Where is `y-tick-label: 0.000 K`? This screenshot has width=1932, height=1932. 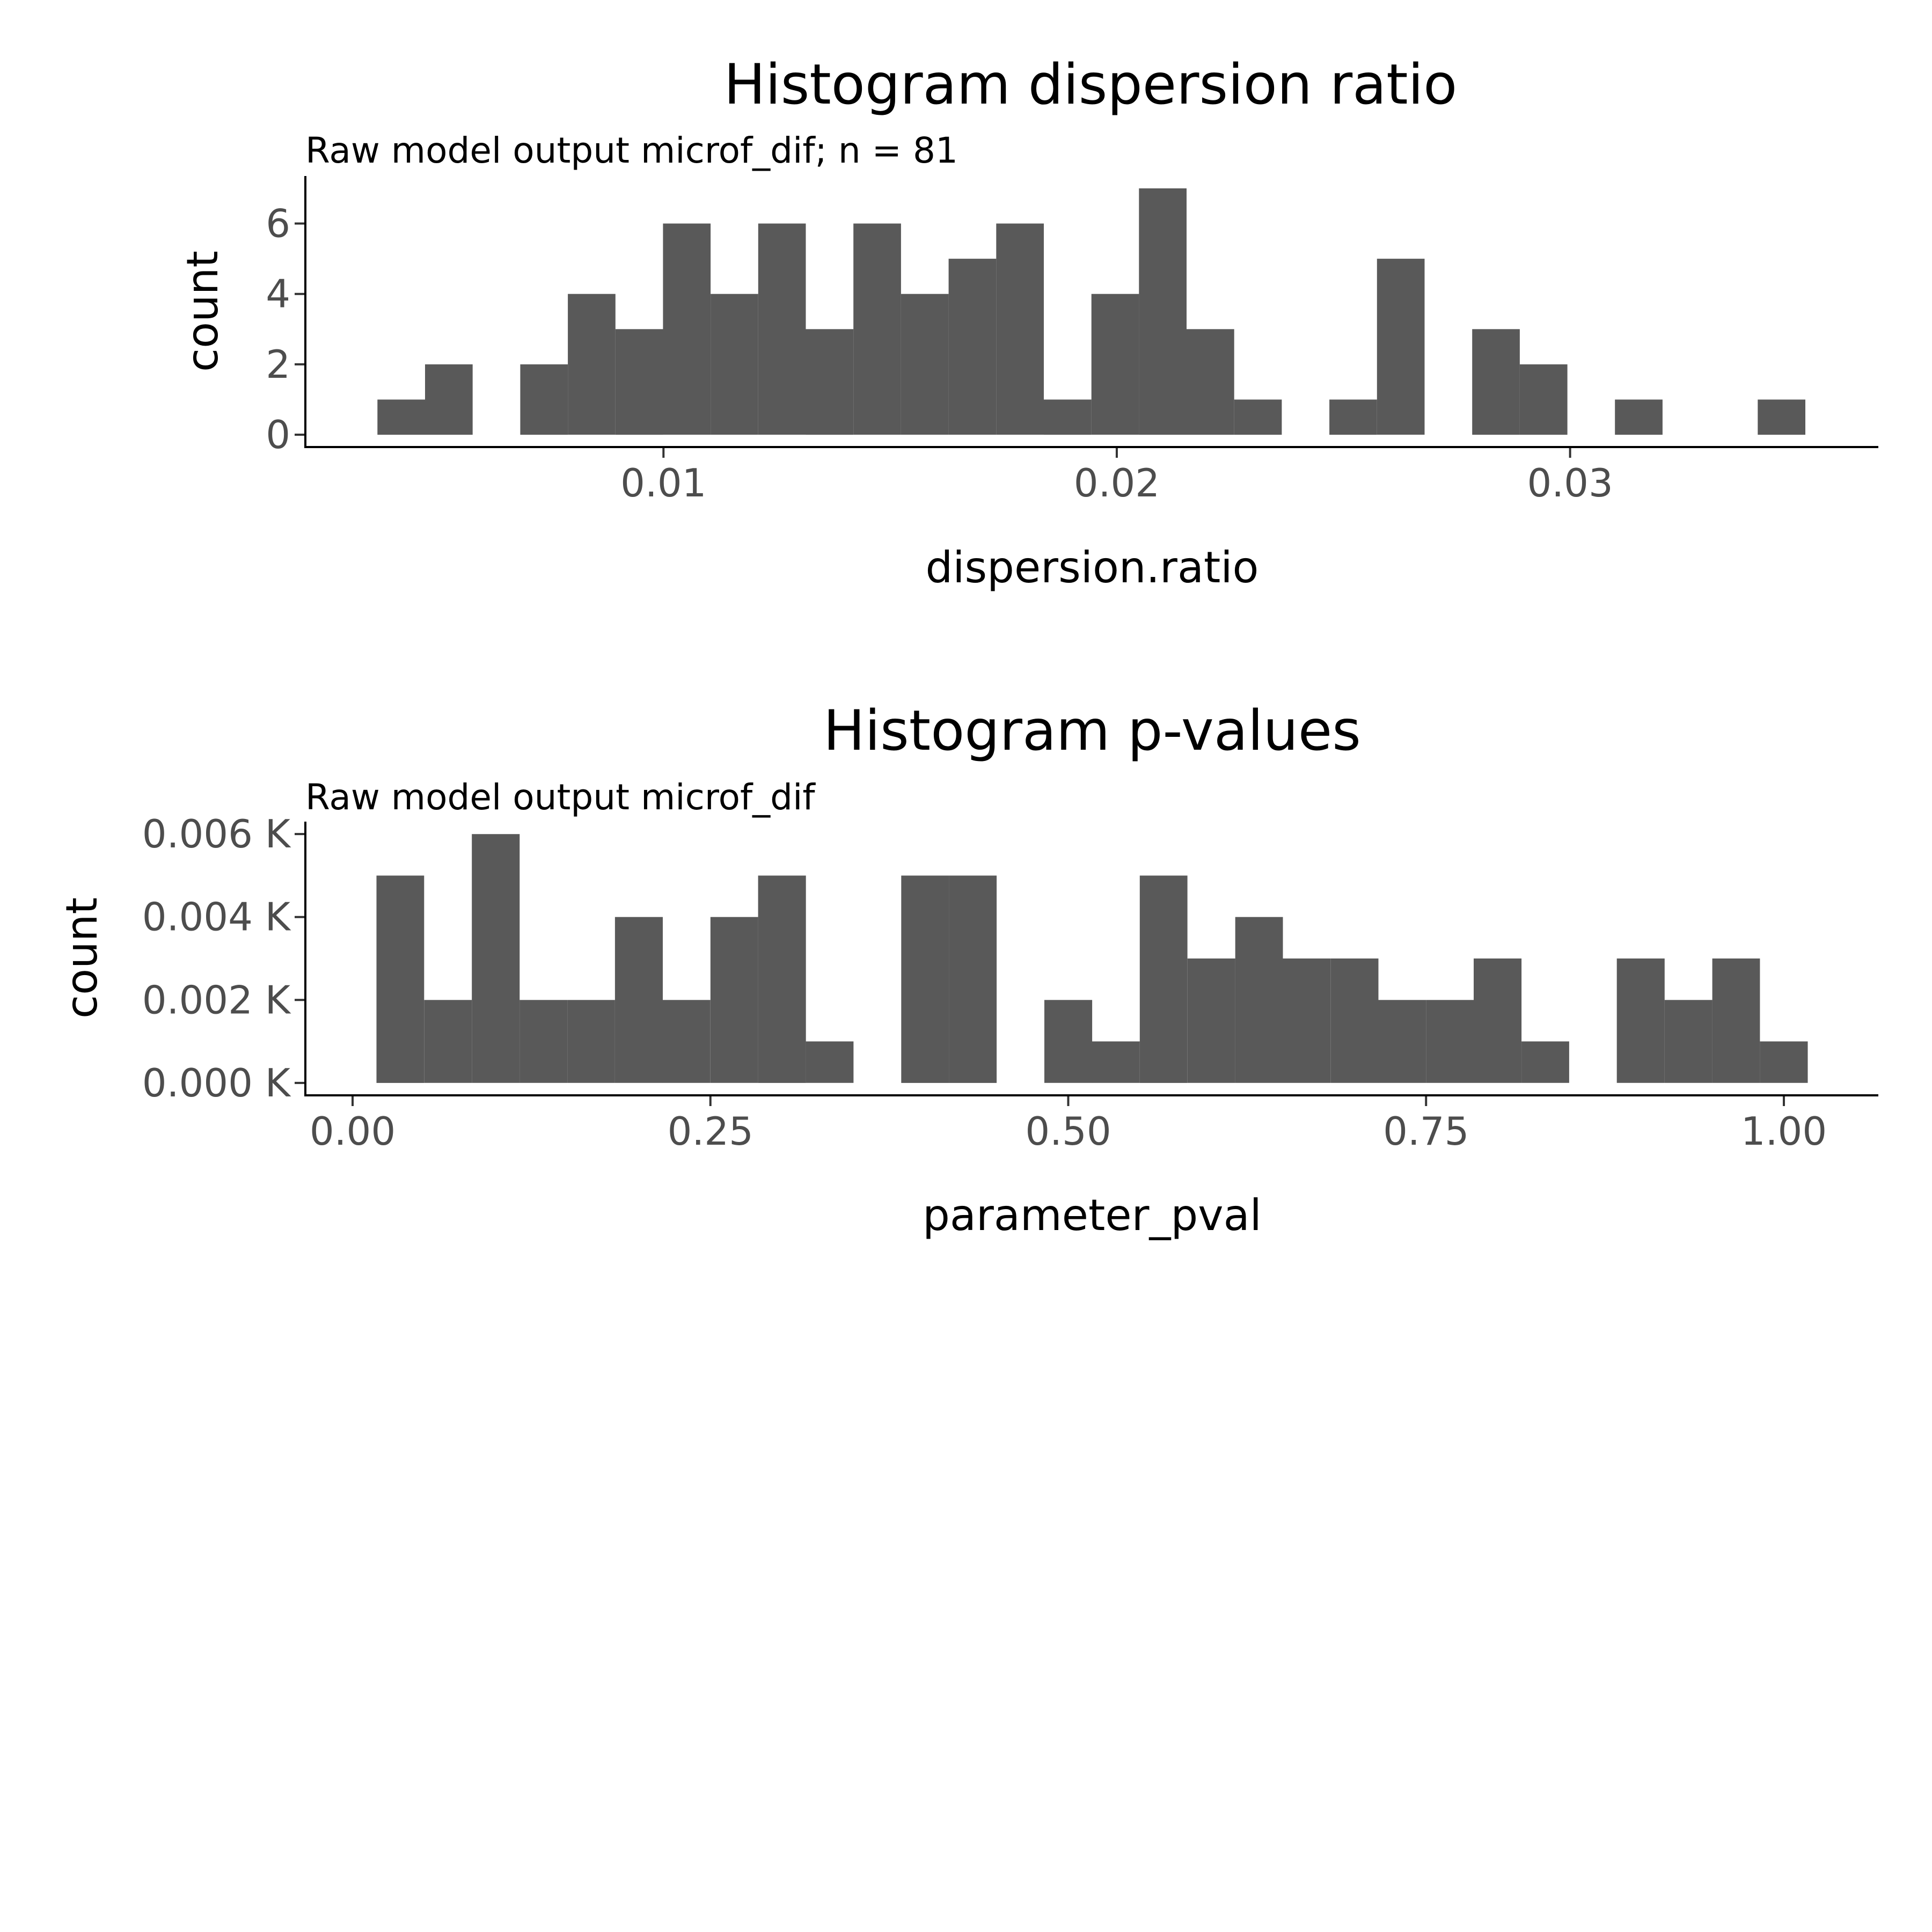 y-tick-label: 0.000 K is located at coordinates (216, 1083).